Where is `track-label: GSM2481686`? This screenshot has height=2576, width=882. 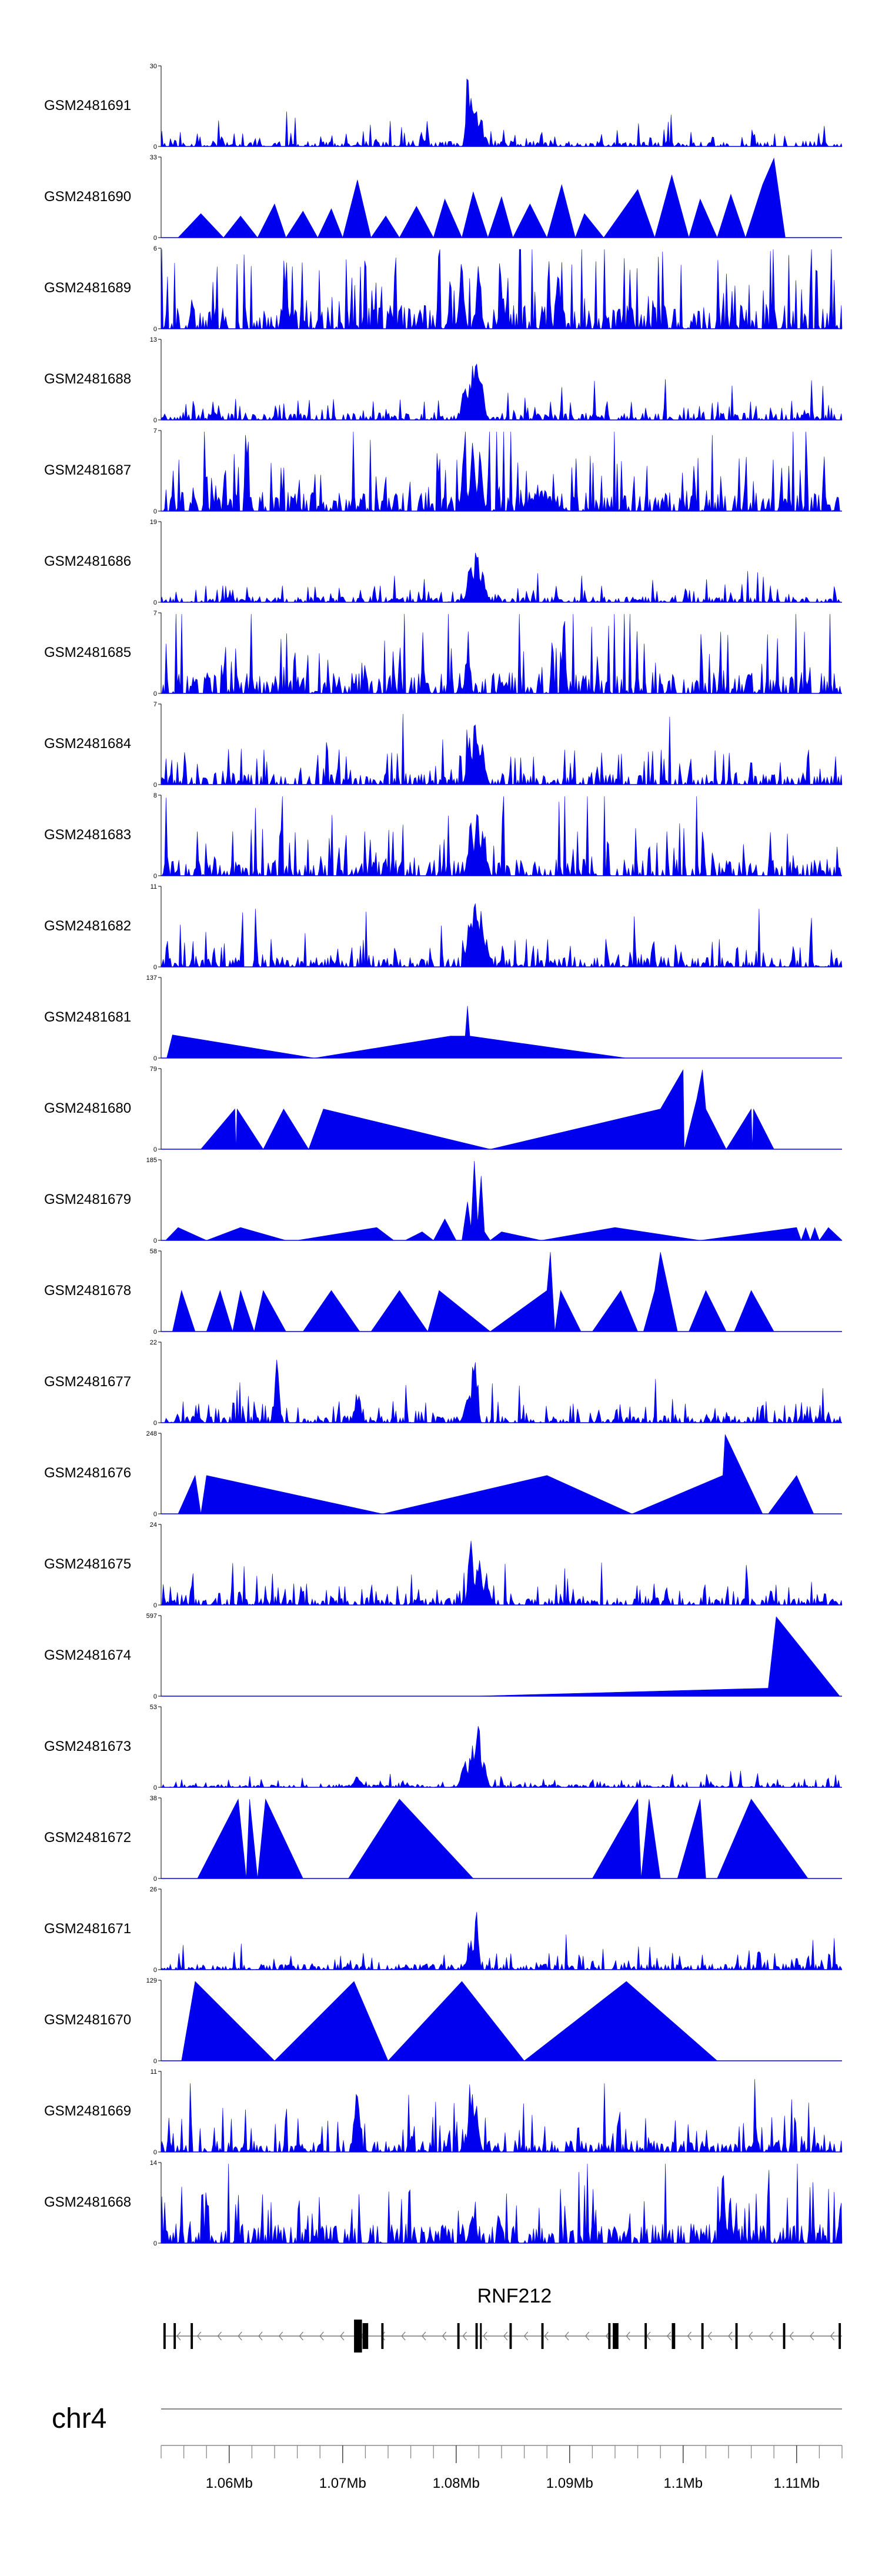
track-label: GSM2481686 is located at coordinates (87, 561).